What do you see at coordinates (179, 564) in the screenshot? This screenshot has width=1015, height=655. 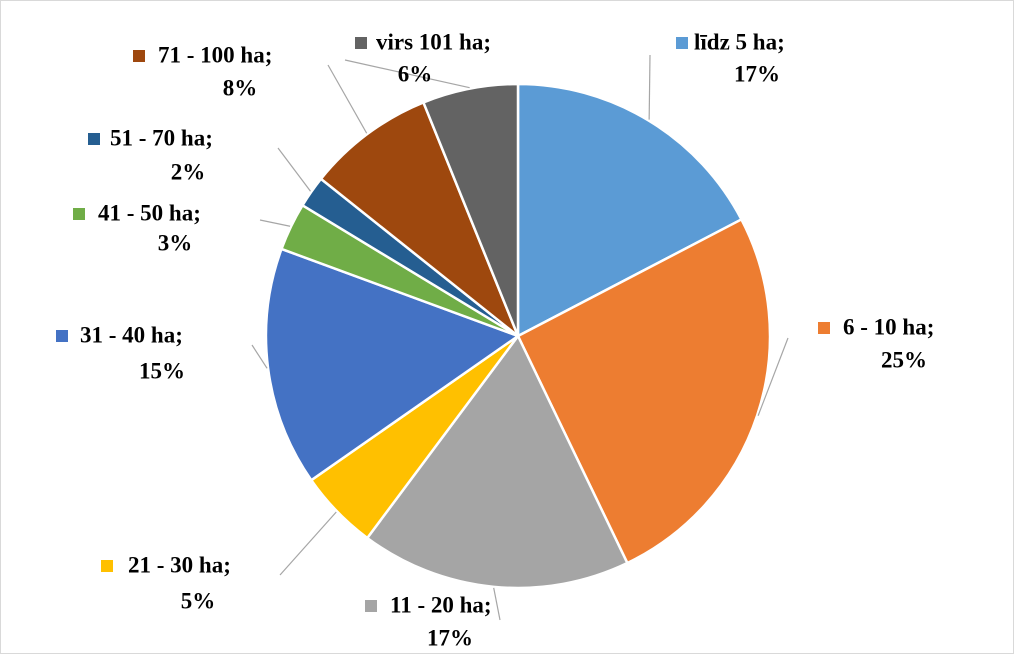 I see `slice-category: 21 - 30 ha;` at bounding box center [179, 564].